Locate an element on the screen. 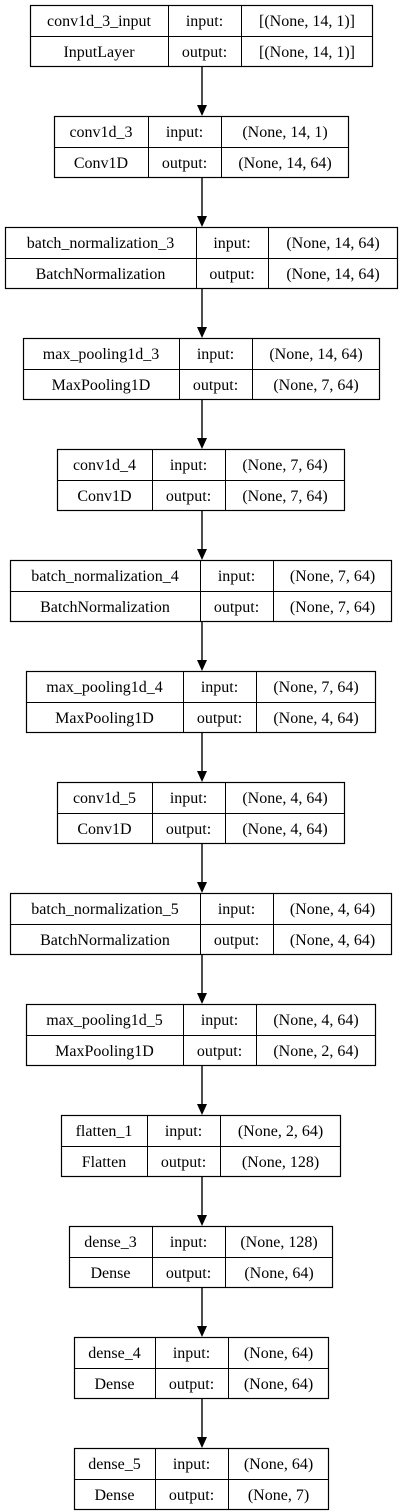  layer-name: batch_normalization_3 is located at coordinates (101, 243).